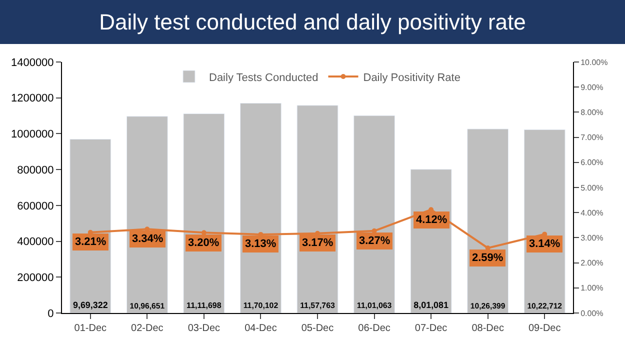 Image resolution: width=625 pixels, height=351 pixels. Describe the element at coordinates (32, 62) in the screenshot. I see `y-tick-label: 1400000` at that location.